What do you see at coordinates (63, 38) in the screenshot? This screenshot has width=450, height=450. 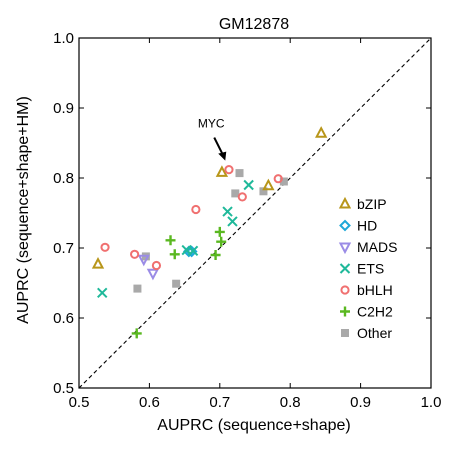 I see `y-tick-label: 1.0` at bounding box center [63, 38].